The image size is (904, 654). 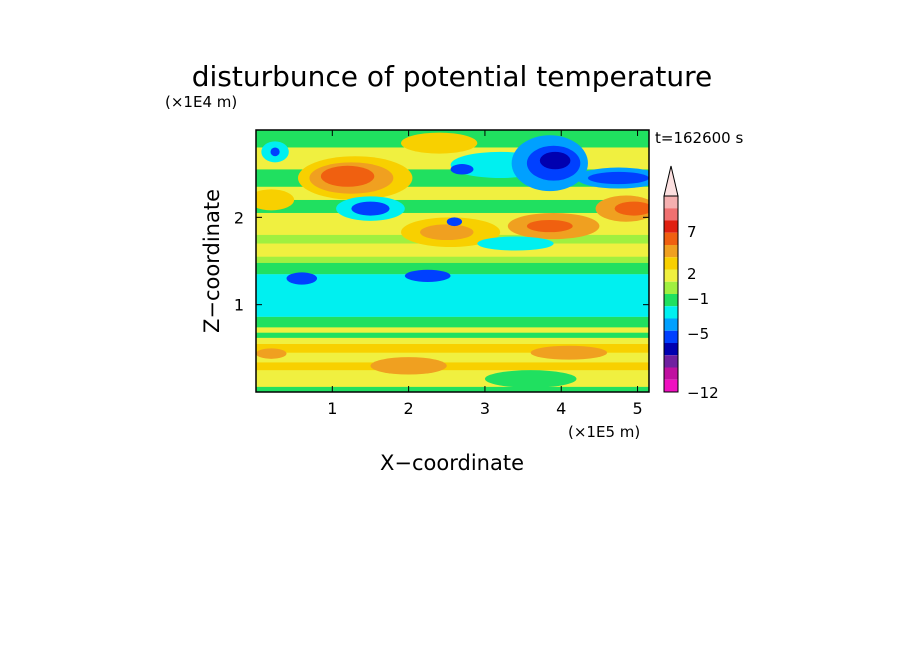 I want to click on x-unit-label: (×1E5 m), so click(x=604, y=432).